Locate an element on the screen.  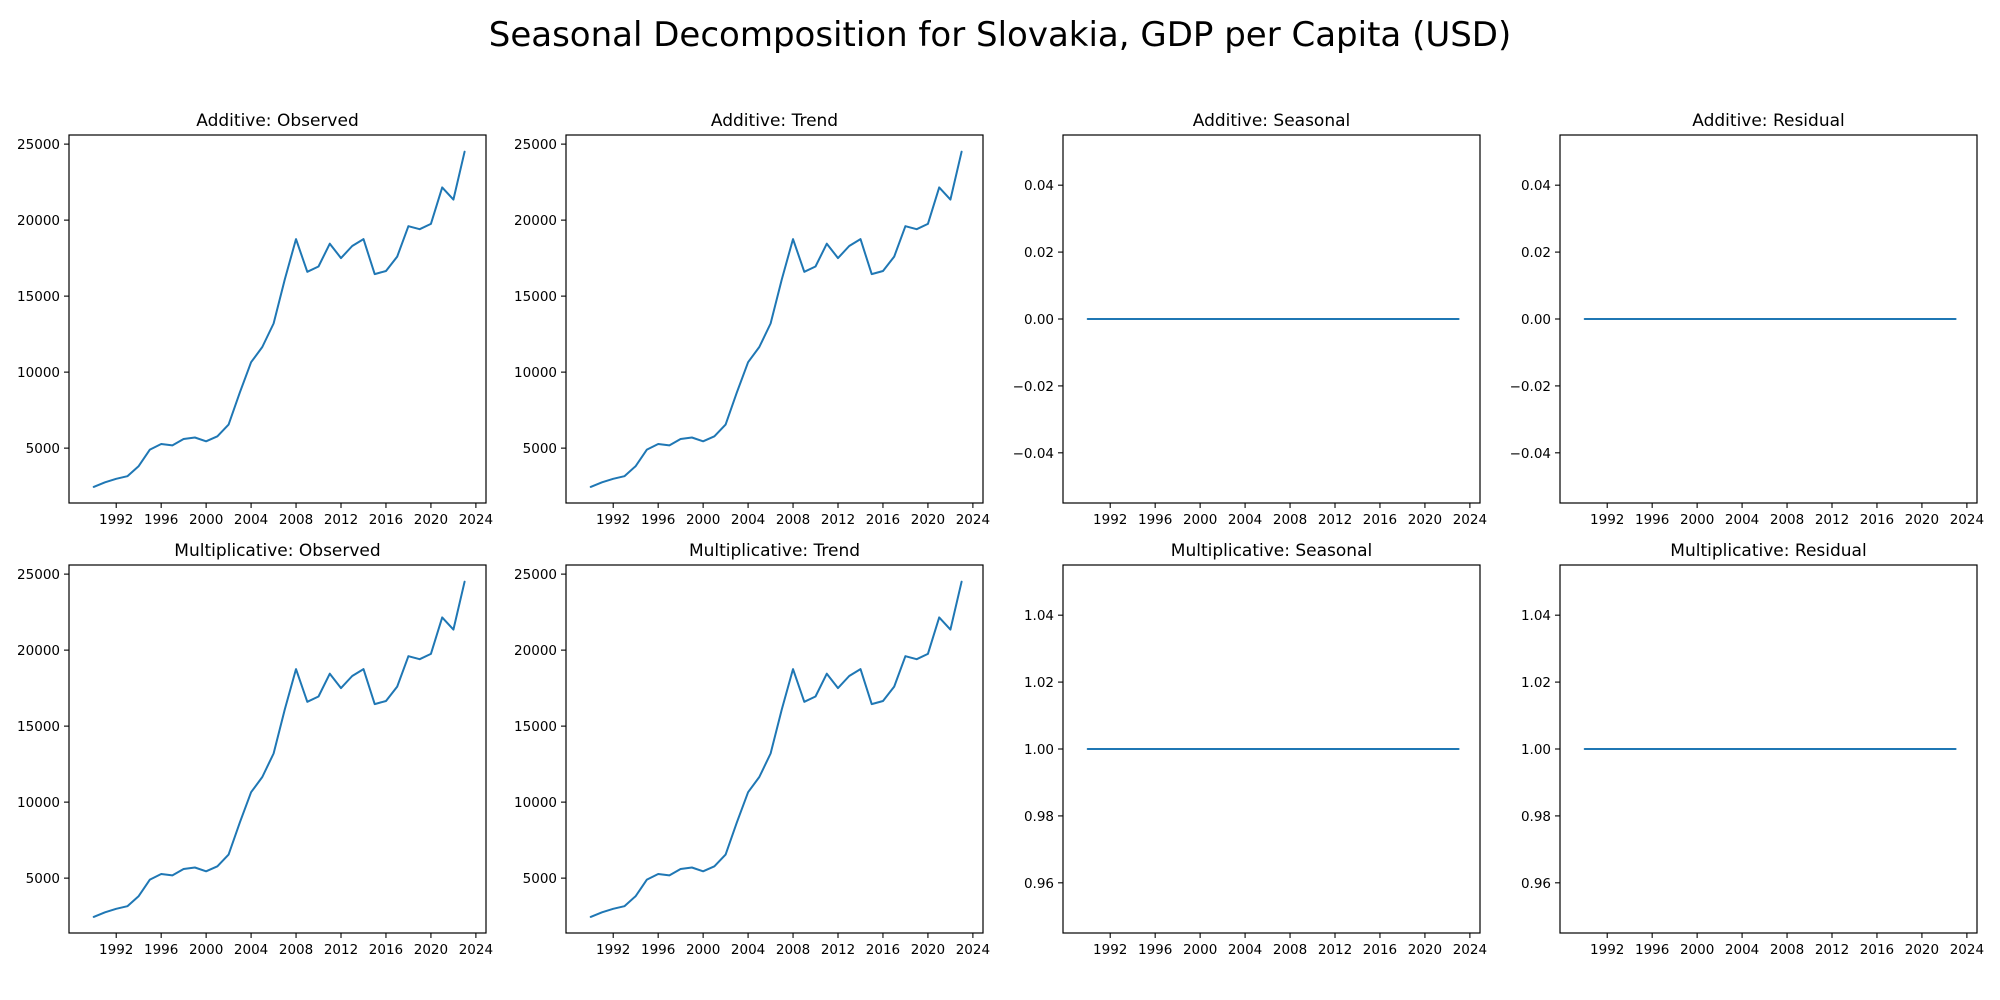
y-tick-label: 20000 is located at coordinates (535, 651).